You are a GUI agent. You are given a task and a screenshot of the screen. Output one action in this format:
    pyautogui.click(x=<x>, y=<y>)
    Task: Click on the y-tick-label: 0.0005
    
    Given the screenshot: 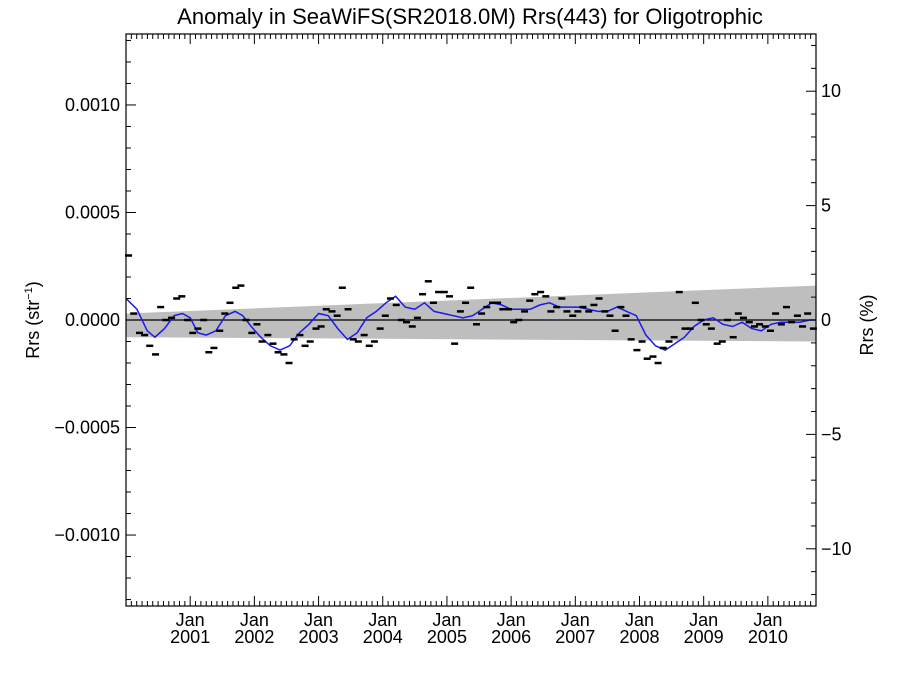 What is the action you would take?
    pyautogui.click(x=92, y=212)
    